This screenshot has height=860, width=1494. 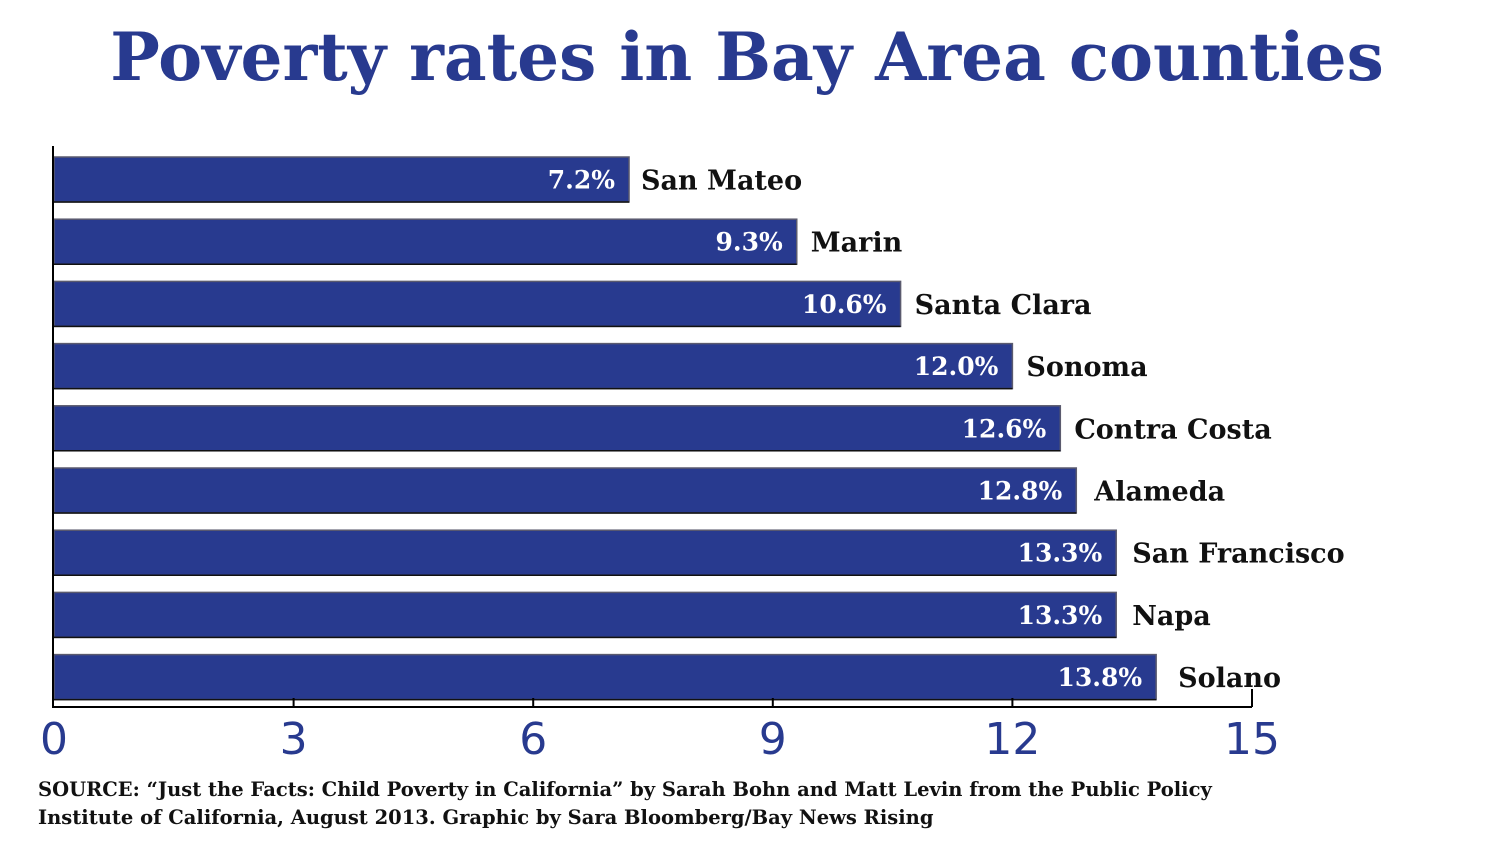 I want to click on x-tick-label: 0, so click(x=54, y=739).